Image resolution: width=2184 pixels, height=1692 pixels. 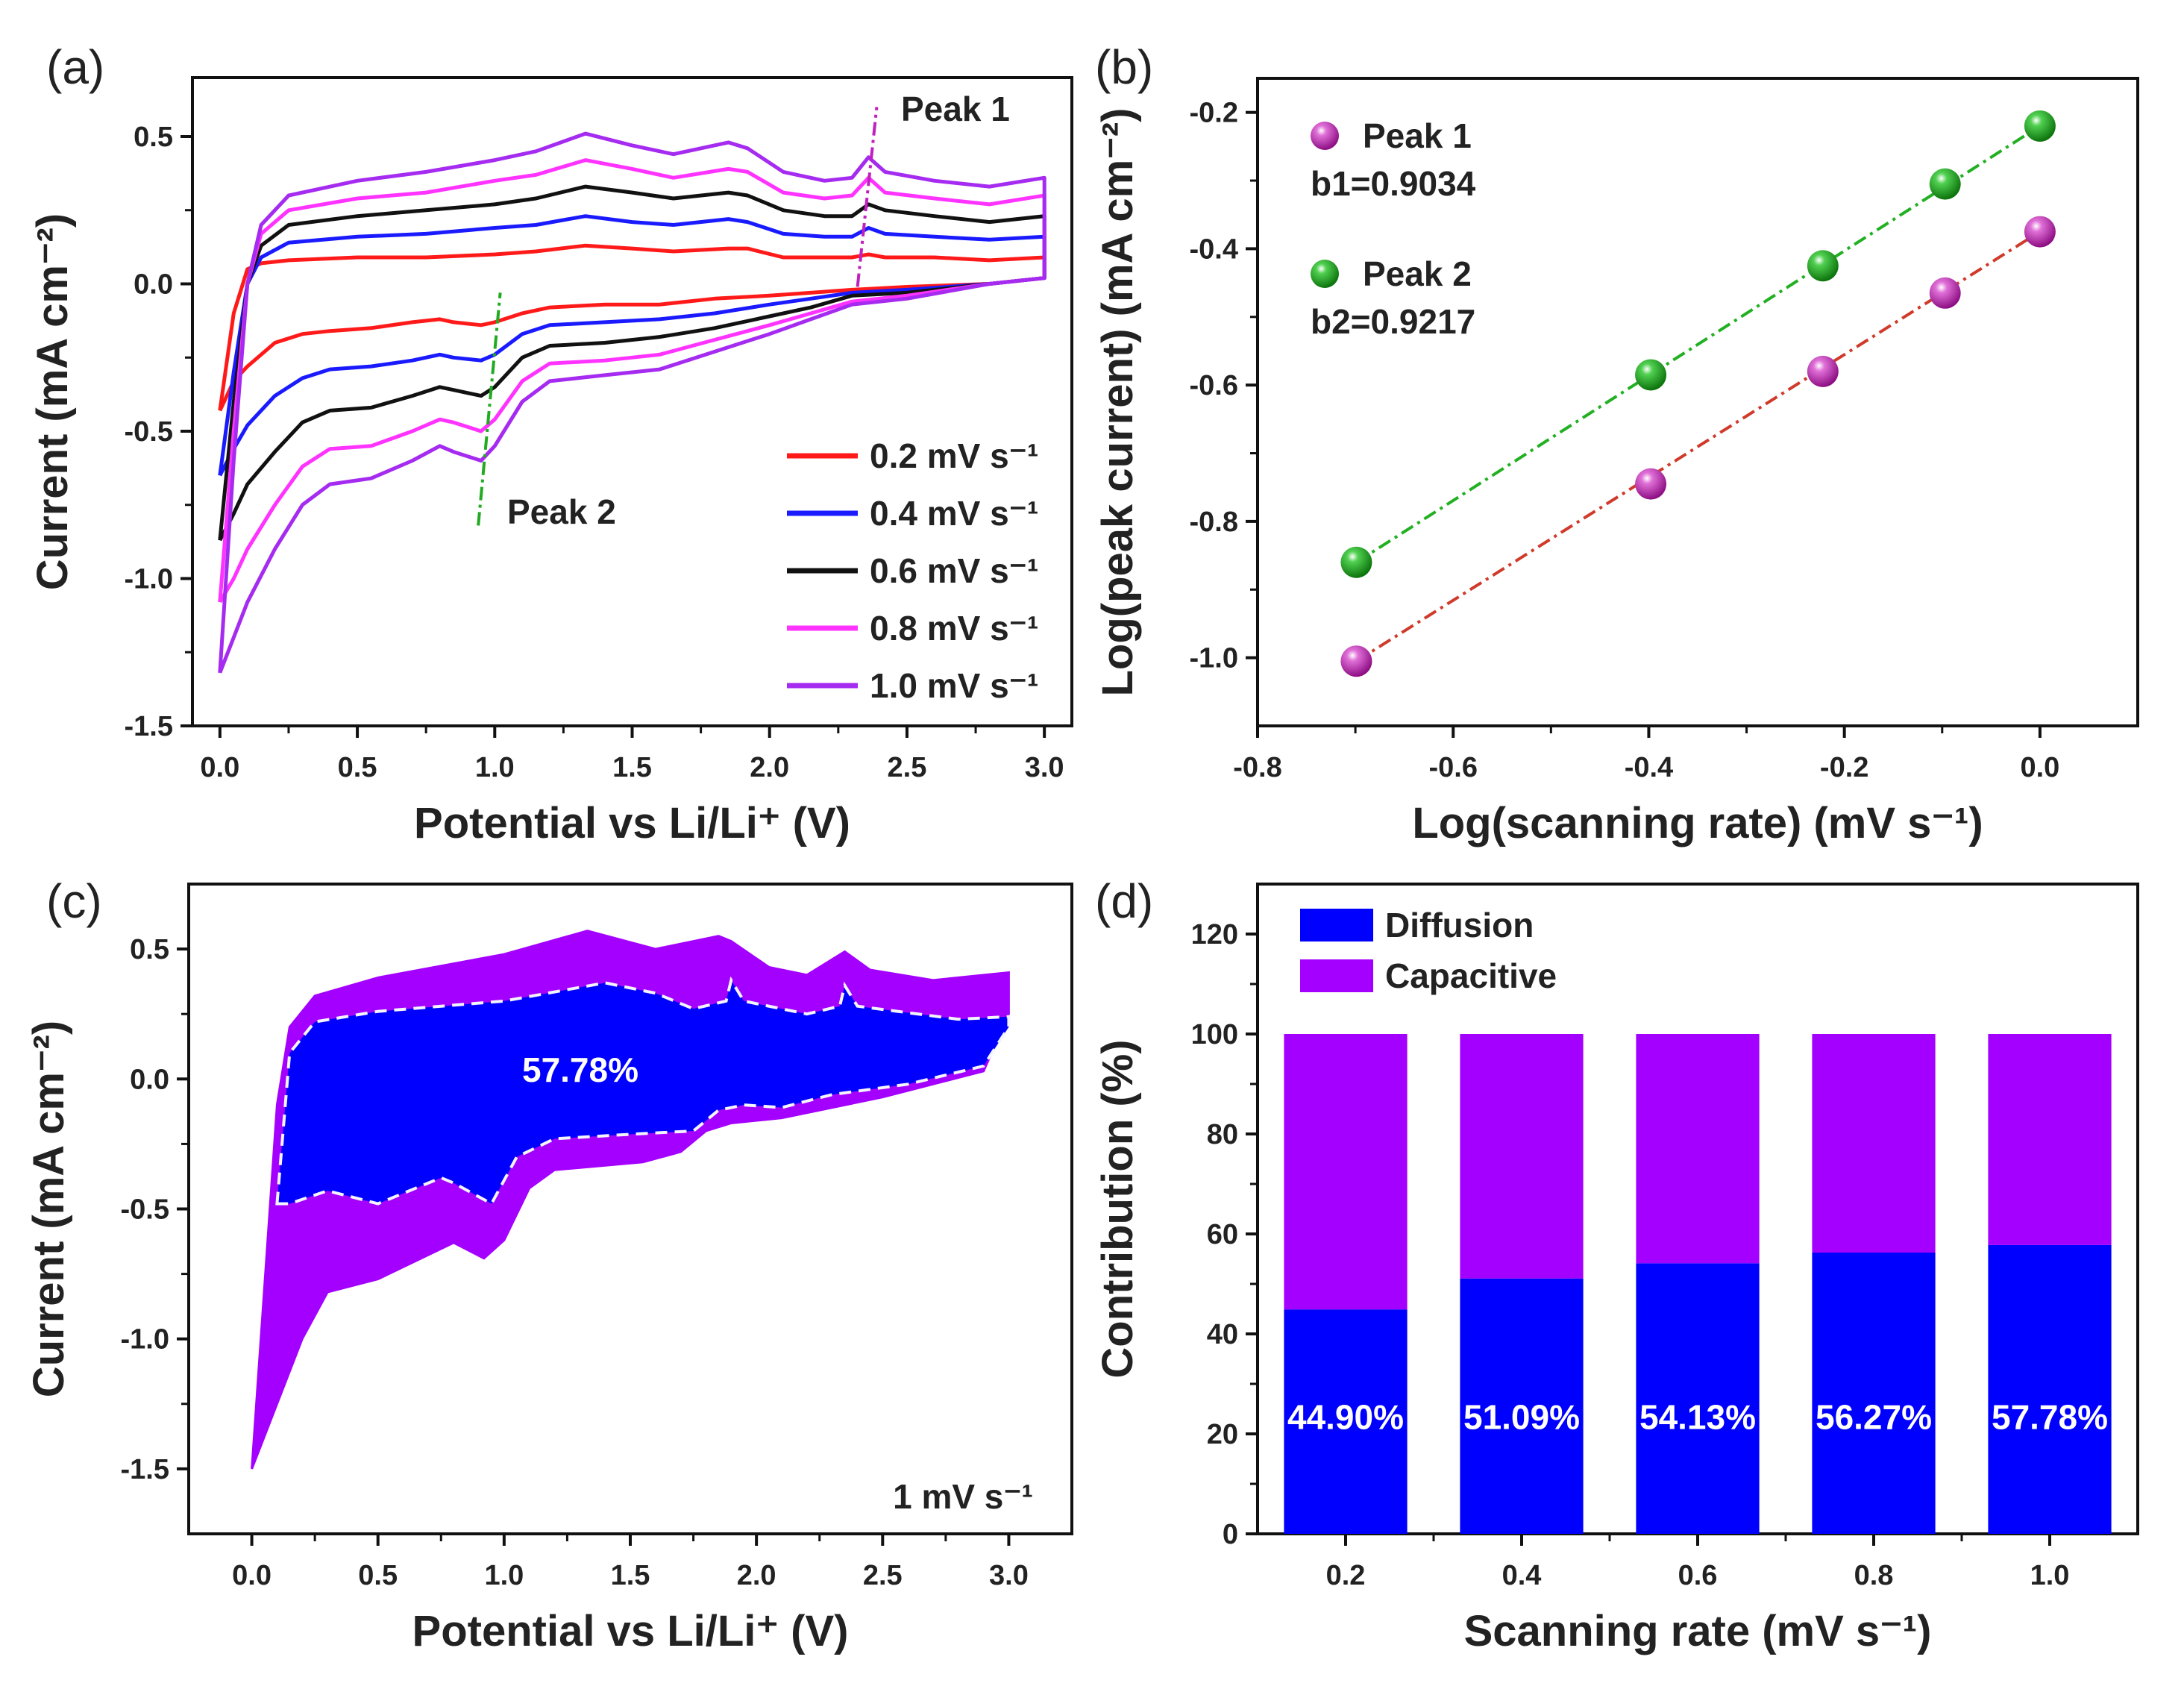 What do you see at coordinates (2050, 1416) in the screenshot?
I see `bar-data-label: 57.78%` at bounding box center [2050, 1416].